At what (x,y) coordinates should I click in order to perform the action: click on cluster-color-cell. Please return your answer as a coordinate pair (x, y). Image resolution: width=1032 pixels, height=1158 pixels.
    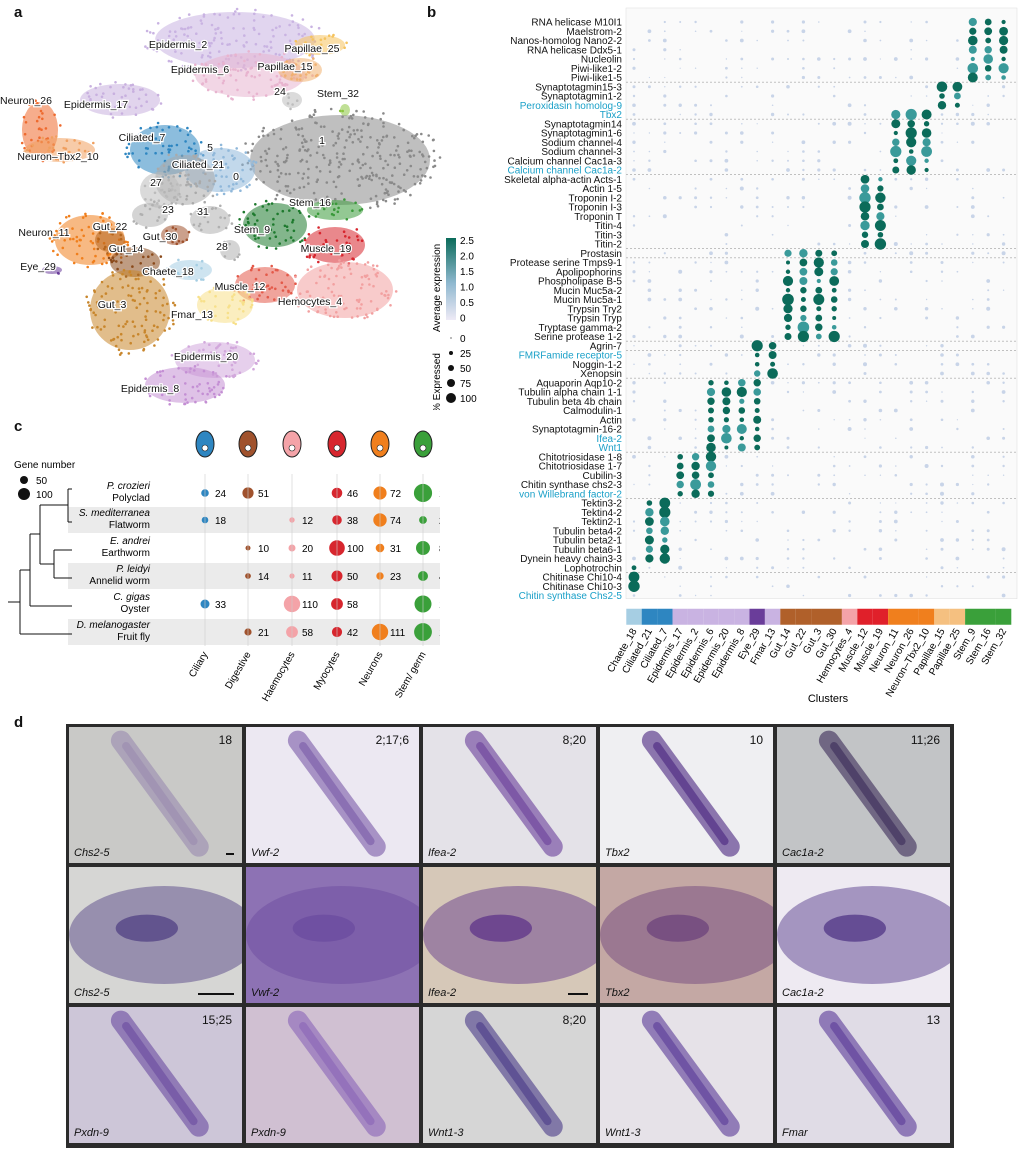
    Looking at the image, I should click on (880, 616).